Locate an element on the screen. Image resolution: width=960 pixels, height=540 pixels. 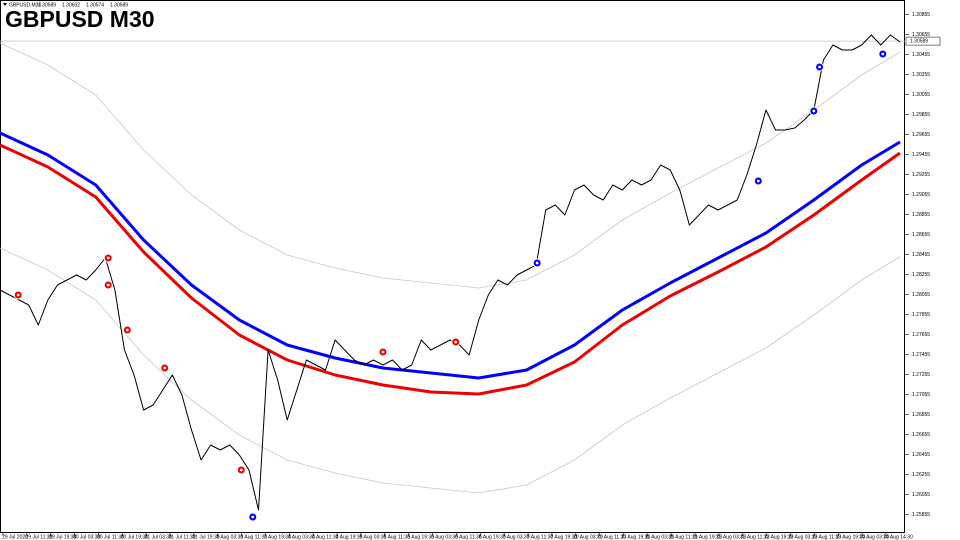
y-tick-label: 1.27055 is located at coordinates (921, 395).